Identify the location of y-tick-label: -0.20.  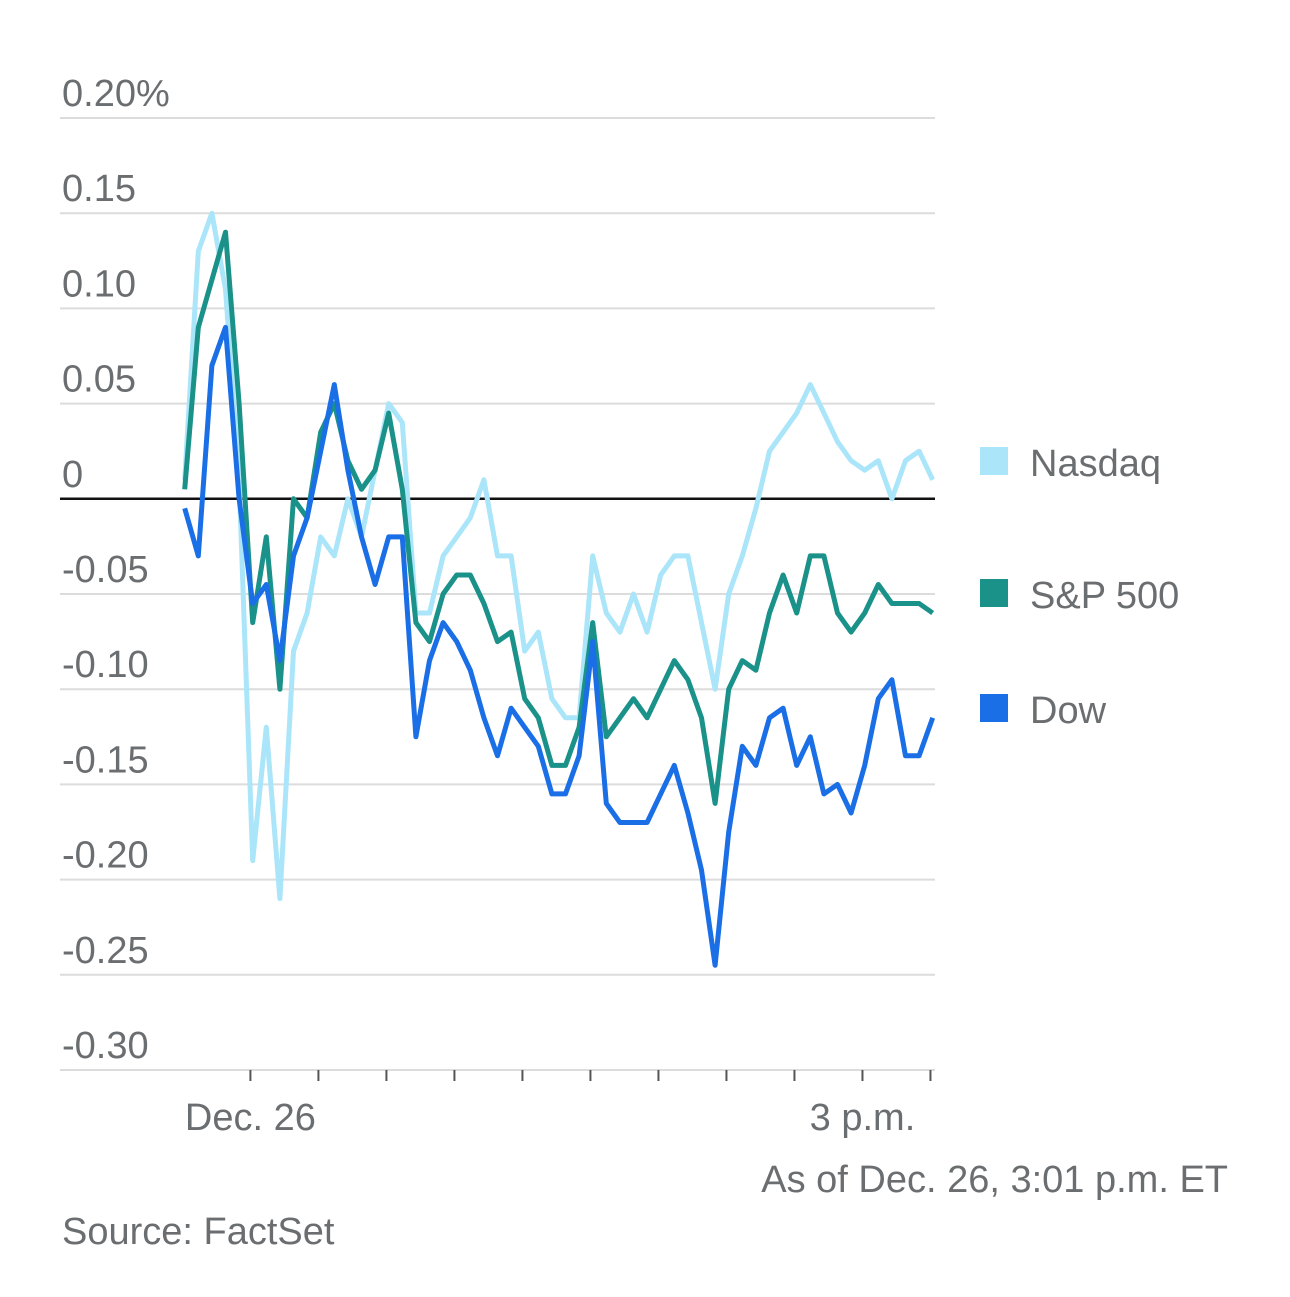
(105, 856).